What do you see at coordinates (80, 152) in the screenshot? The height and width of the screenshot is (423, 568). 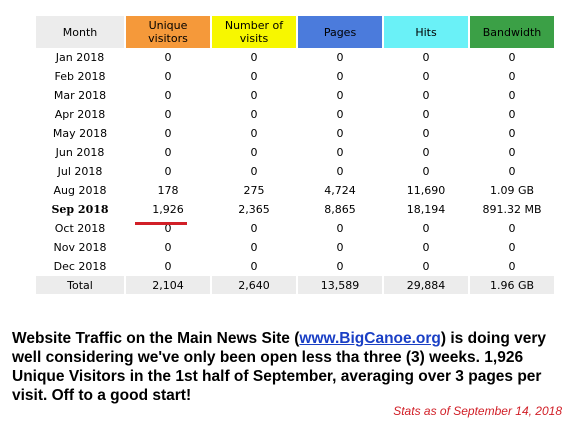 I see `cell-month: Jun 2018` at bounding box center [80, 152].